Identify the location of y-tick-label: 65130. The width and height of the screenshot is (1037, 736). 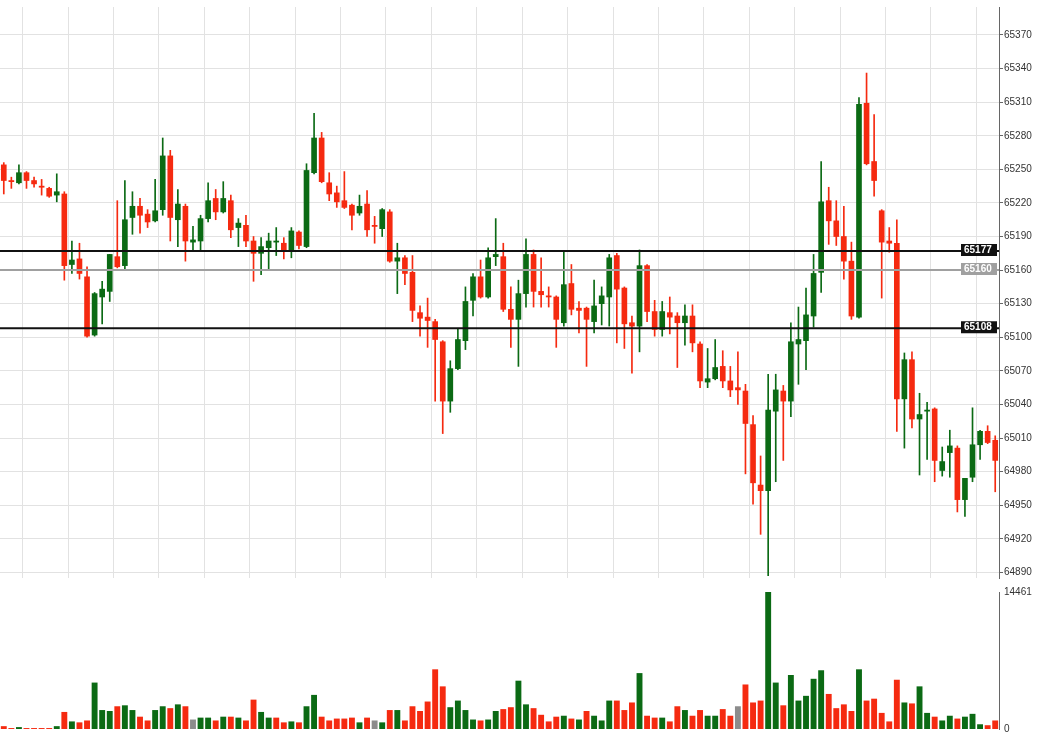
(1018, 303).